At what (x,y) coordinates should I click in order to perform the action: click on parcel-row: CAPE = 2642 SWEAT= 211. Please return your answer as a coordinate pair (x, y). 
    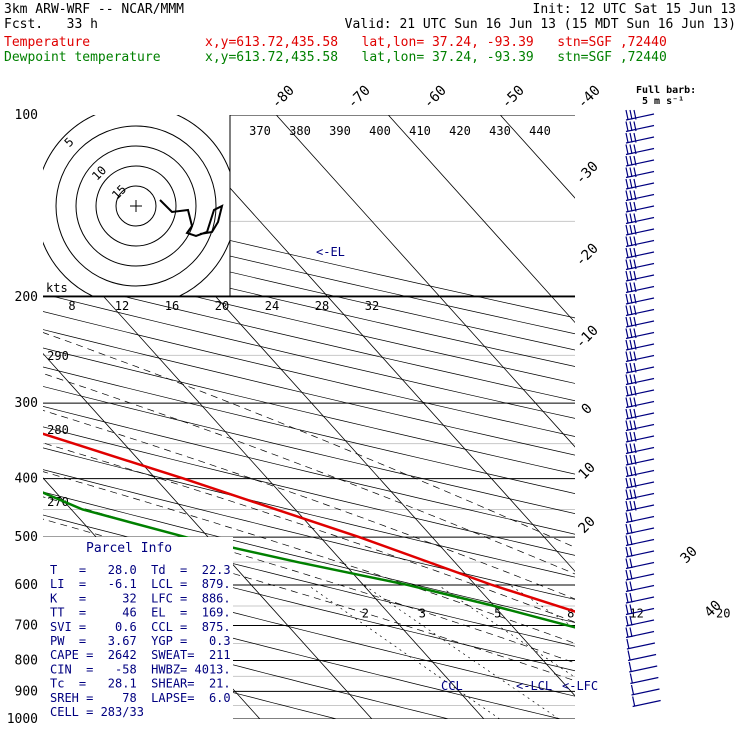
    Looking at the image, I should click on (140, 655).